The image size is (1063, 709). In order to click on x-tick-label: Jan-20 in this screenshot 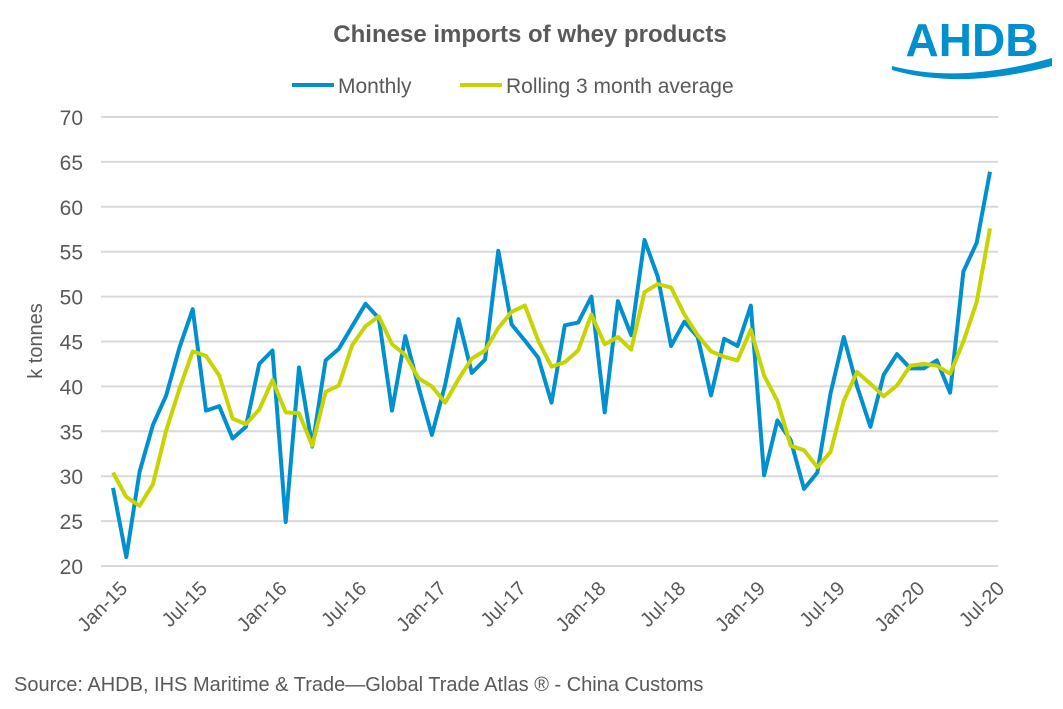, I will do `click(900, 607)`.